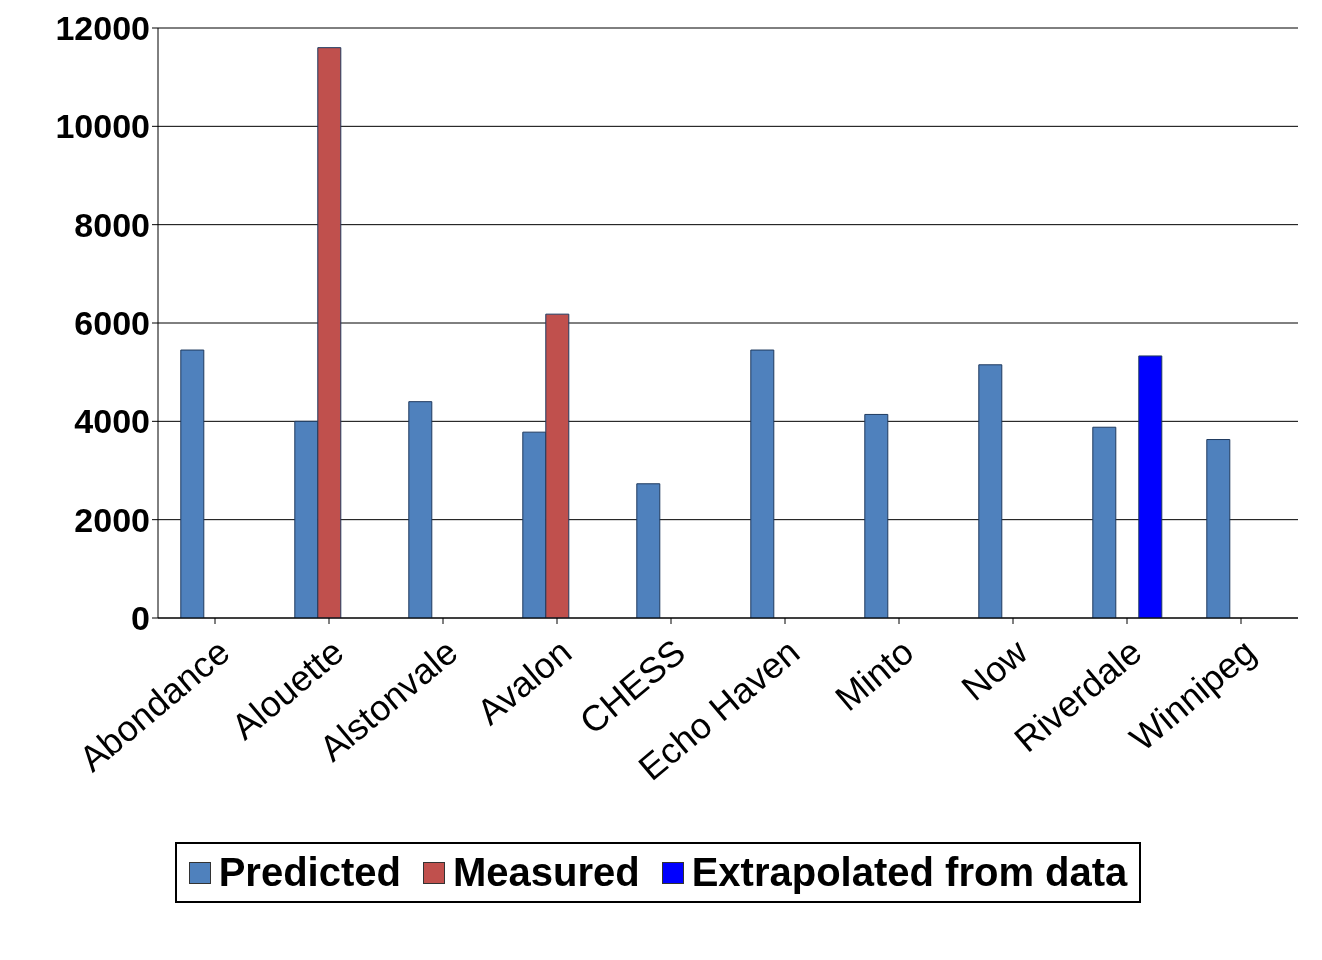  I want to click on y-tick-label: 8000, so click(112, 224).